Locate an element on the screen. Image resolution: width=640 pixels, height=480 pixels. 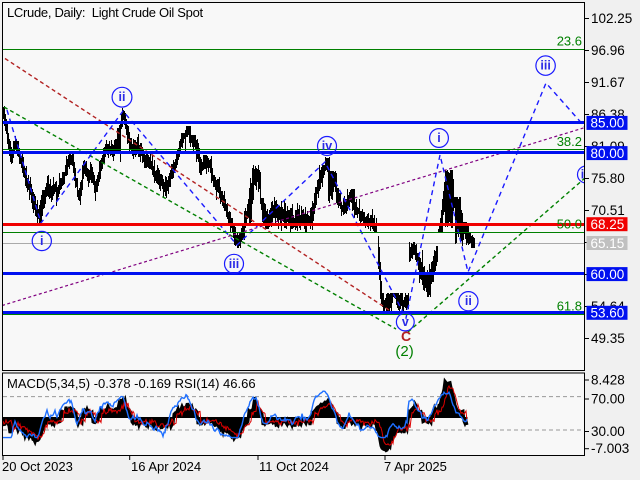
svg-text: 91.67 is located at coordinates (608, 82).